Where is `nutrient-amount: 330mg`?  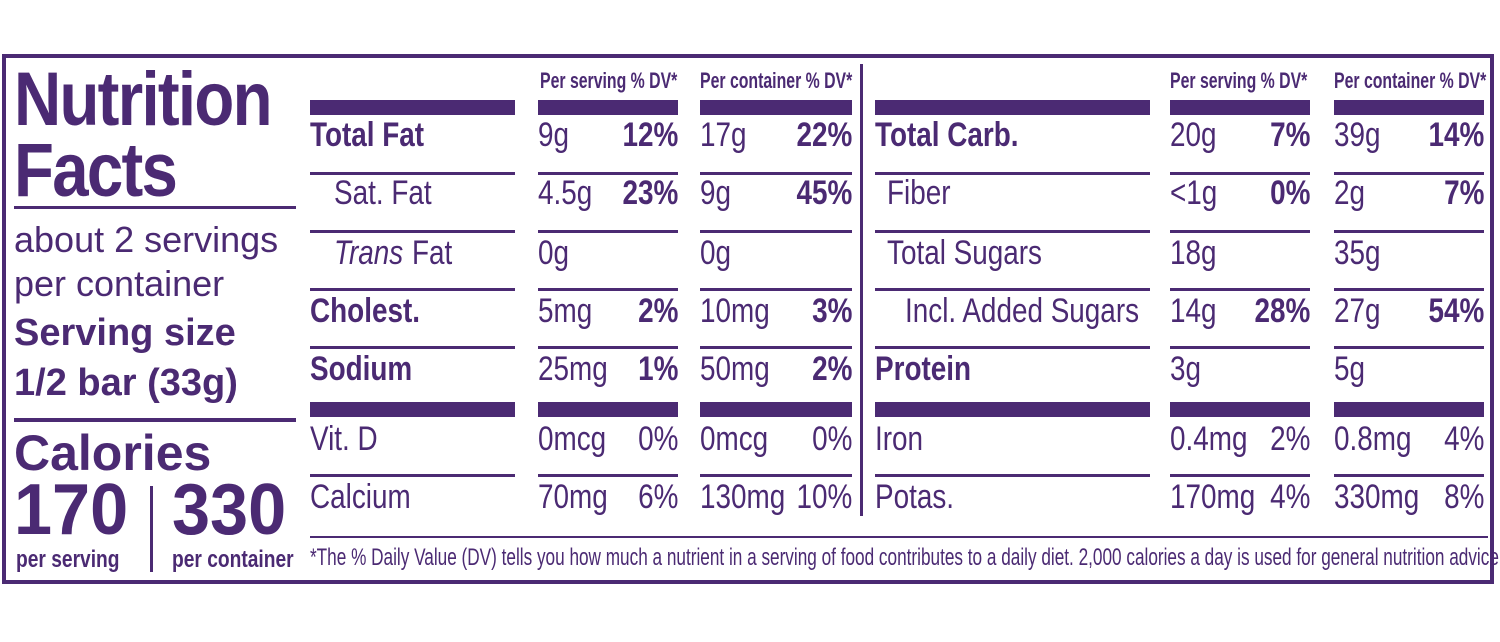 nutrient-amount: 330mg is located at coordinates (1377, 497).